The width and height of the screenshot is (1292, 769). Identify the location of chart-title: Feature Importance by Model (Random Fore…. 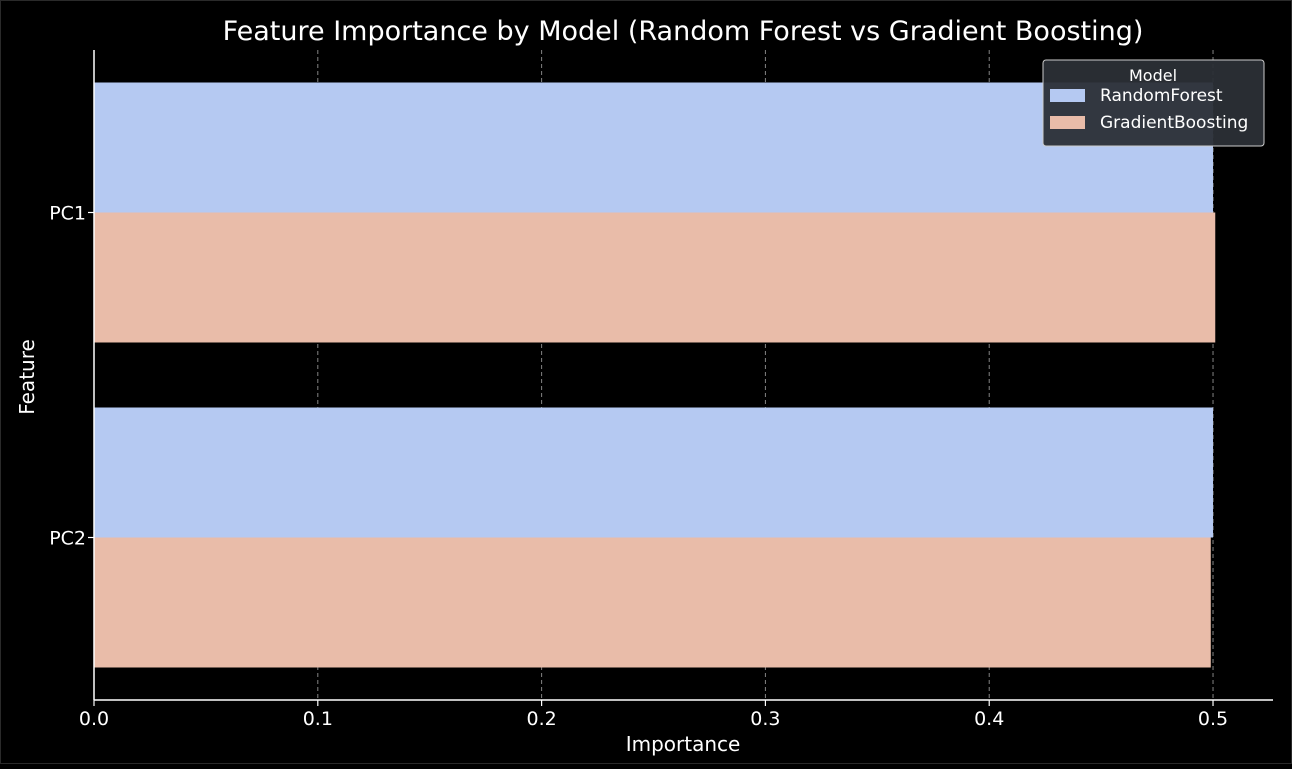
(683, 31).